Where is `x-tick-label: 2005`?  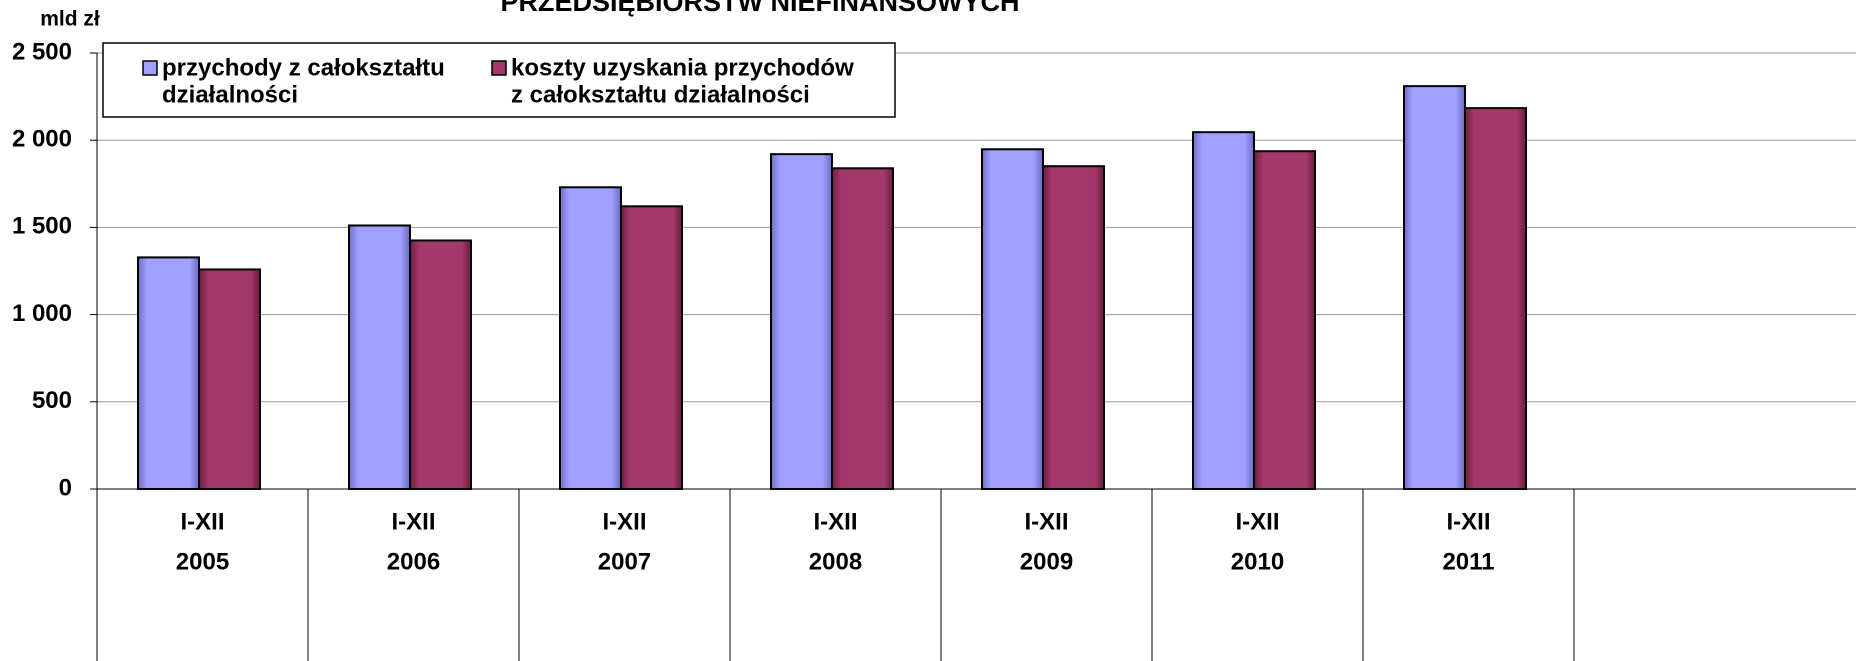
x-tick-label: 2005 is located at coordinates (202, 561).